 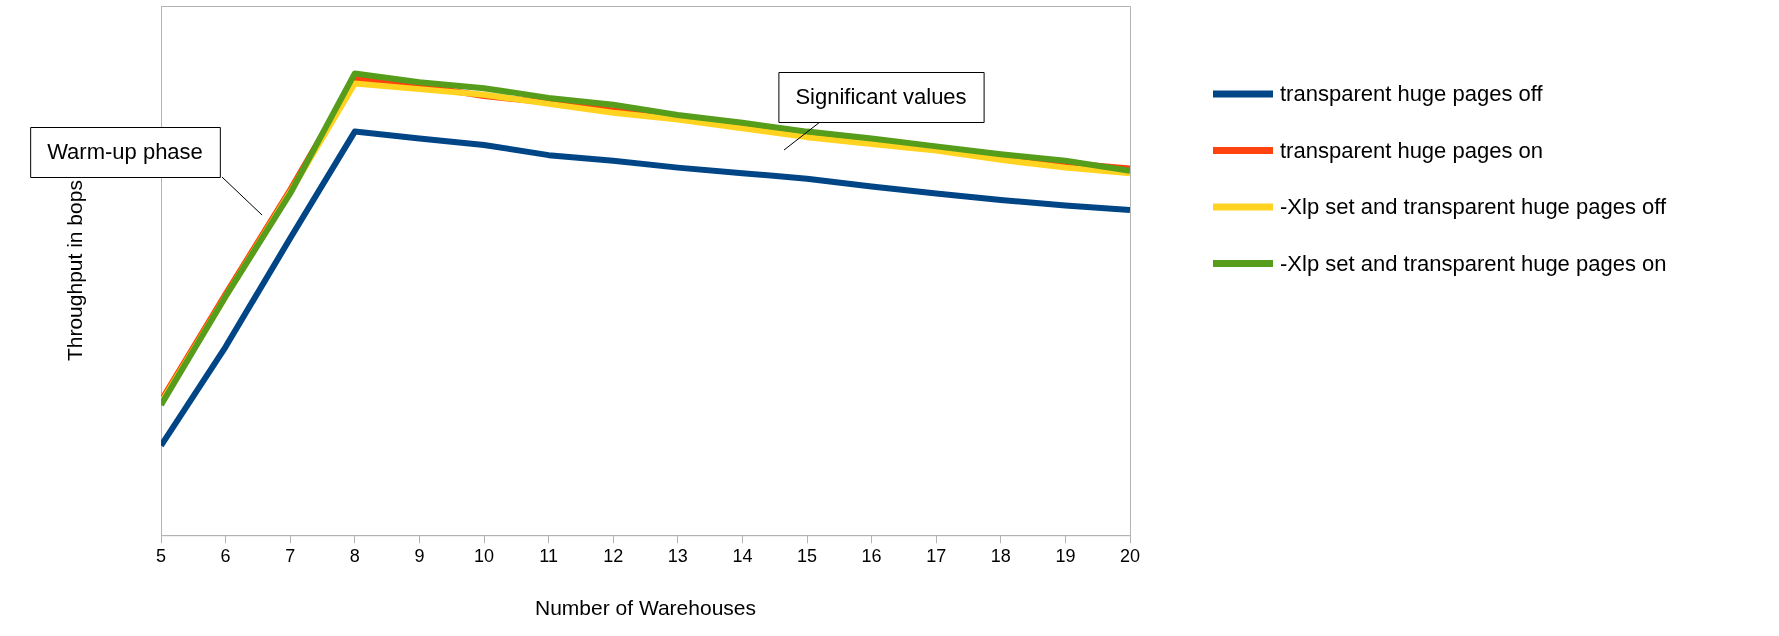 What do you see at coordinates (1411, 150) in the screenshot?
I see `legend-label: transparent huge pages on` at bounding box center [1411, 150].